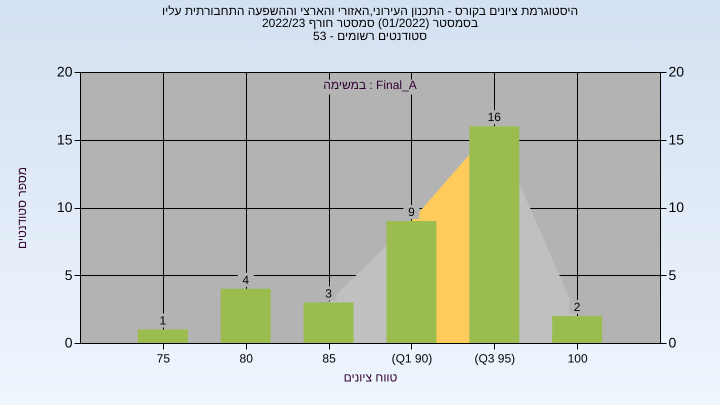 This screenshot has height=405, width=720. Describe the element at coordinates (412, 212) in the screenshot. I see `data-label: 9` at that location.